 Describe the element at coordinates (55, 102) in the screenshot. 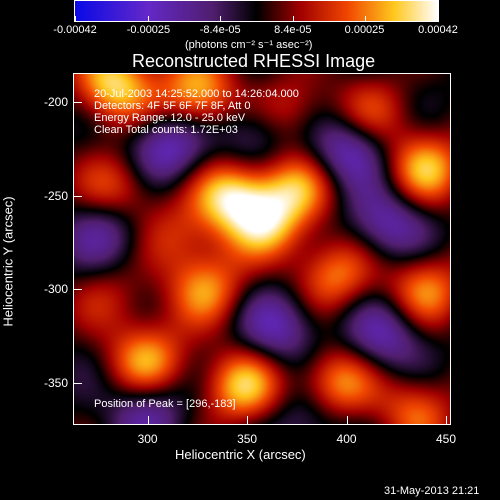

I see `y-tick-label: -200` at that location.